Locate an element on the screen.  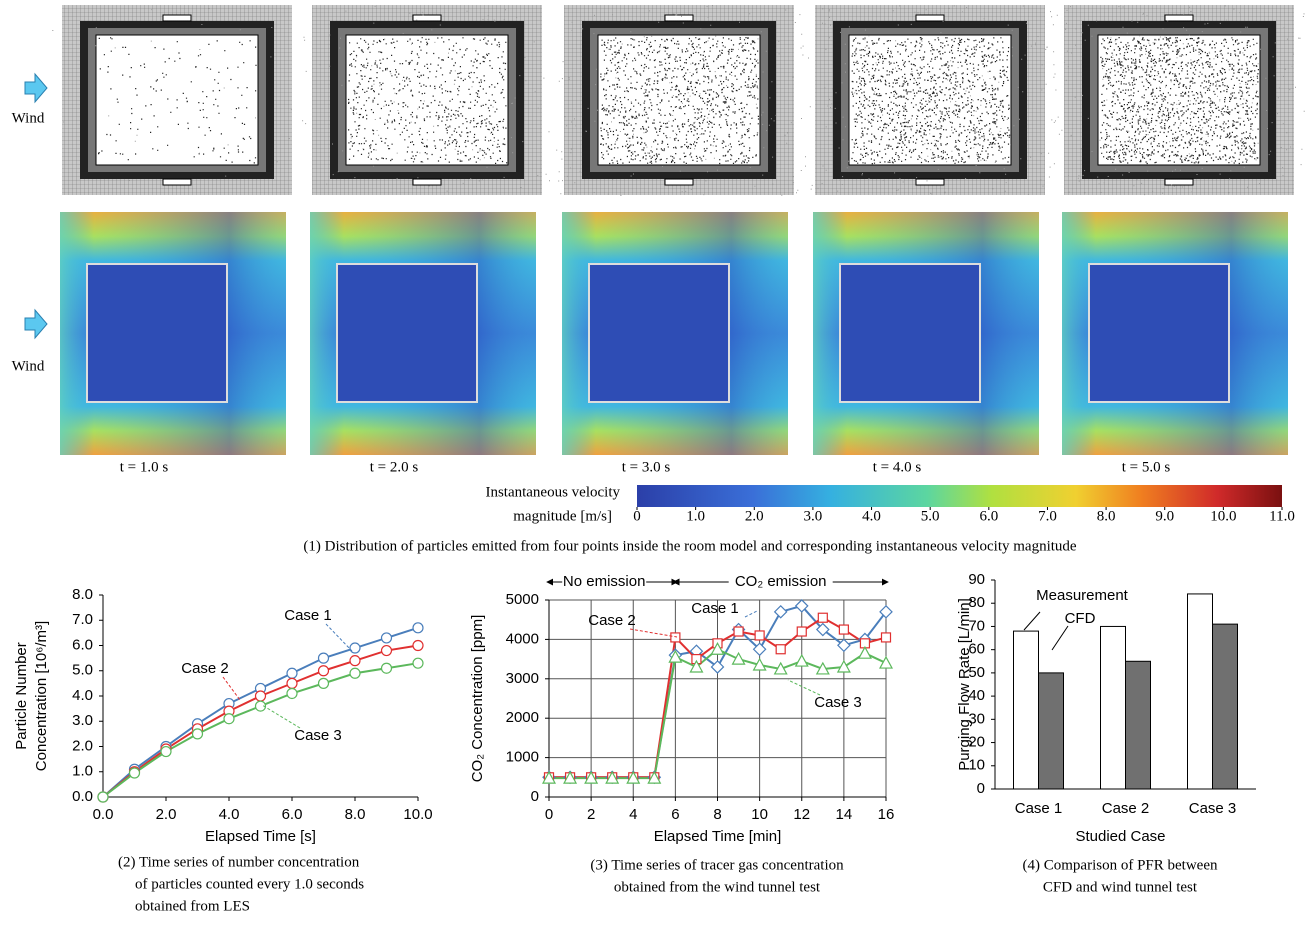
y-tick-label: 30 is located at coordinates (976, 718).